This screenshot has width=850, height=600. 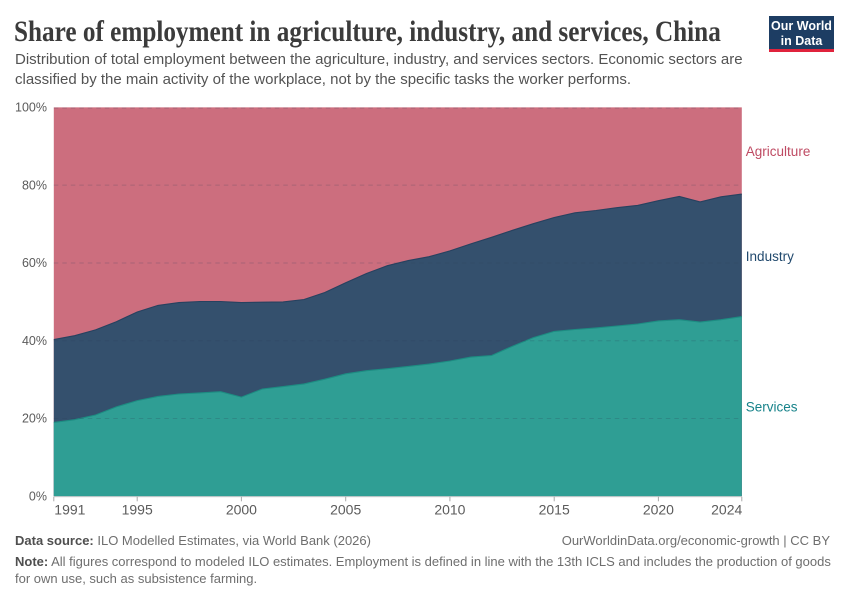 I want to click on svg-text: 2010, so click(x=449, y=510).